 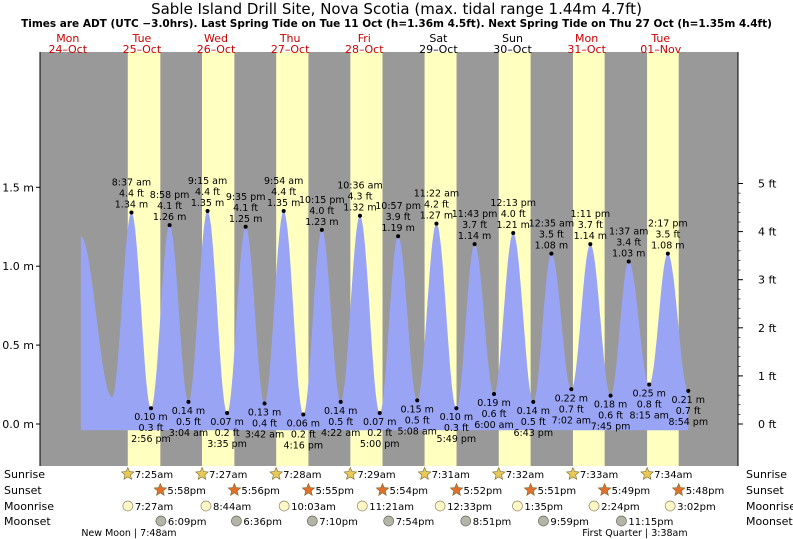 I want to click on low-tide-time: 3:42 am, so click(x=264, y=434).